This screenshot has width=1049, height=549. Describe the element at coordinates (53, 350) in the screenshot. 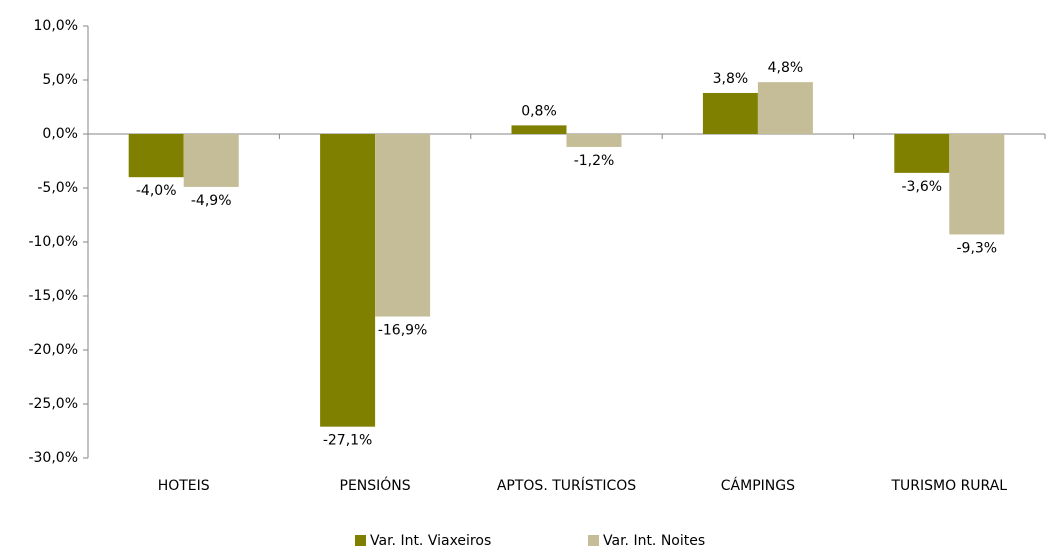

I see `y-tick-label: -20,0%` at that location.